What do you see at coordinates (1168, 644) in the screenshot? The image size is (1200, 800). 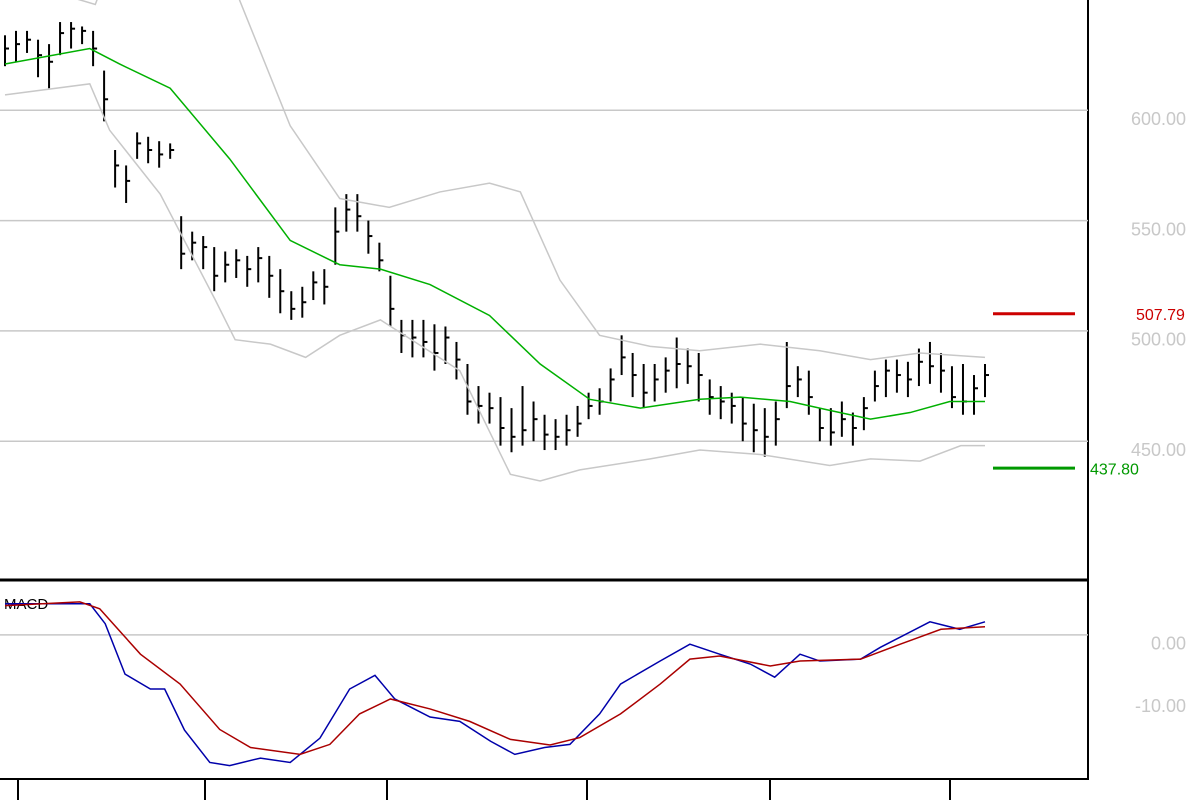 I see `y-tick-label: 0.00` at bounding box center [1168, 644].